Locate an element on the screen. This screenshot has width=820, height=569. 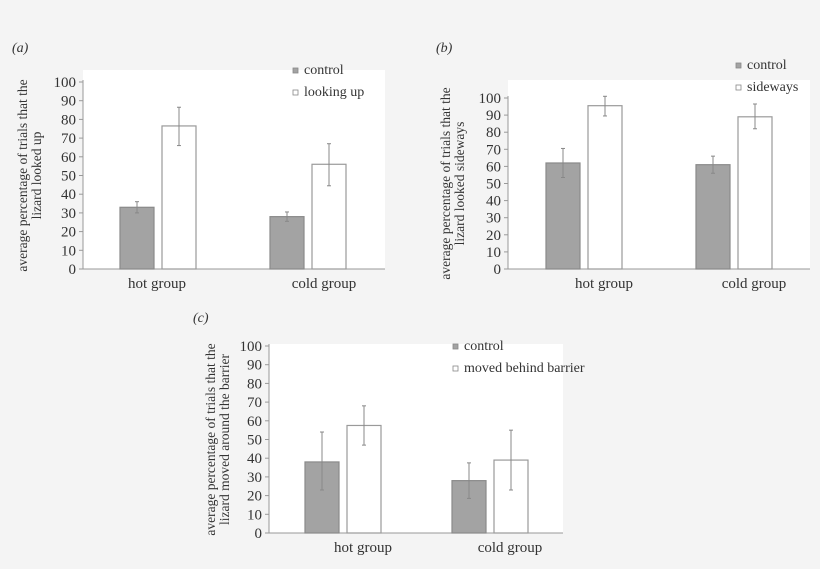
y-axis-label: lizard moved around the barrier is located at coordinates (224, 439).